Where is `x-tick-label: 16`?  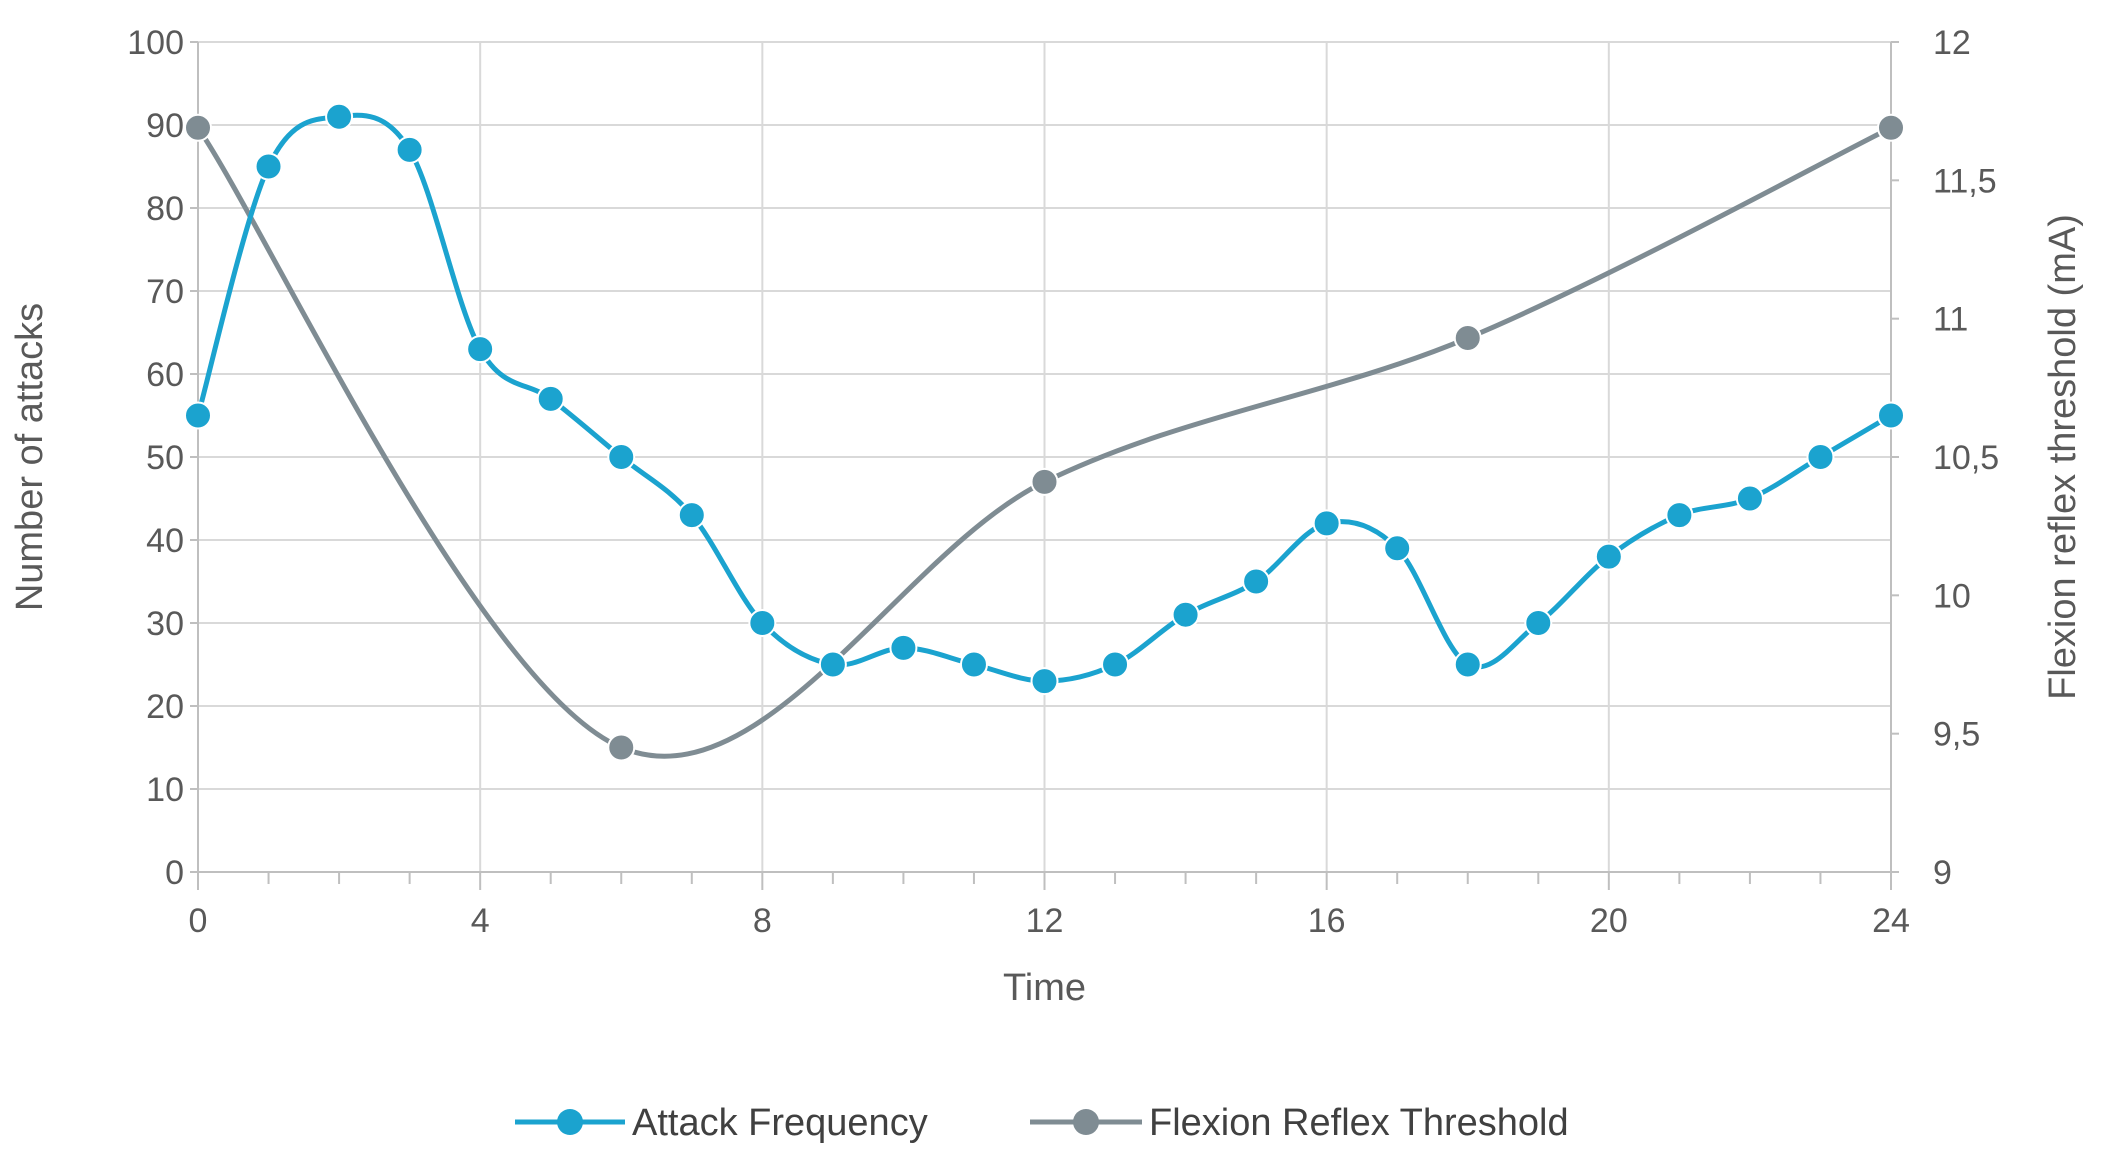 x-tick-label: 16 is located at coordinates (1327, 921).